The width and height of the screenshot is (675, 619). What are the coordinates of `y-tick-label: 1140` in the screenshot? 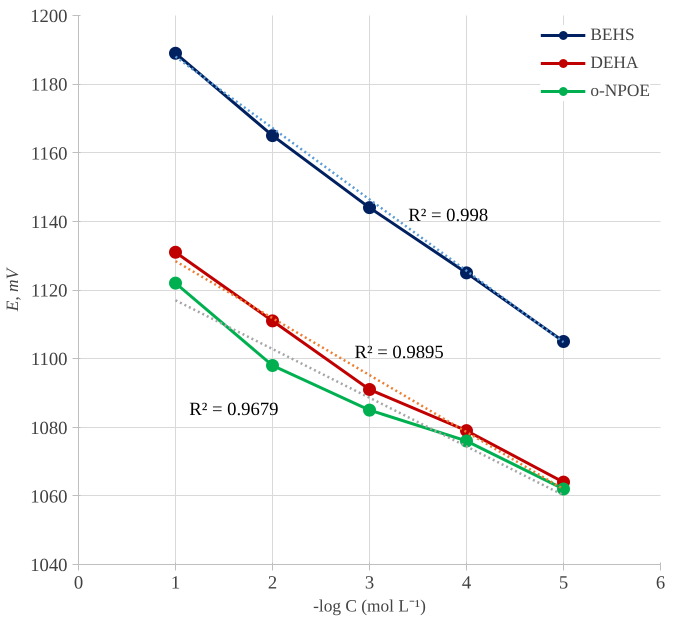 It's located at (49, 222).